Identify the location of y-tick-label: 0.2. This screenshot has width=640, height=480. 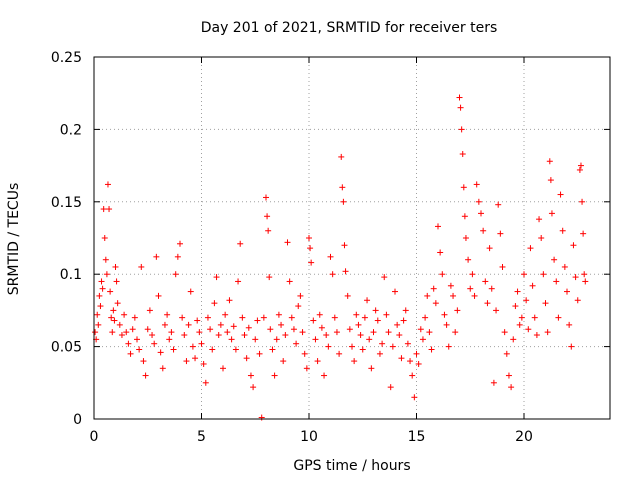
(71, 130).